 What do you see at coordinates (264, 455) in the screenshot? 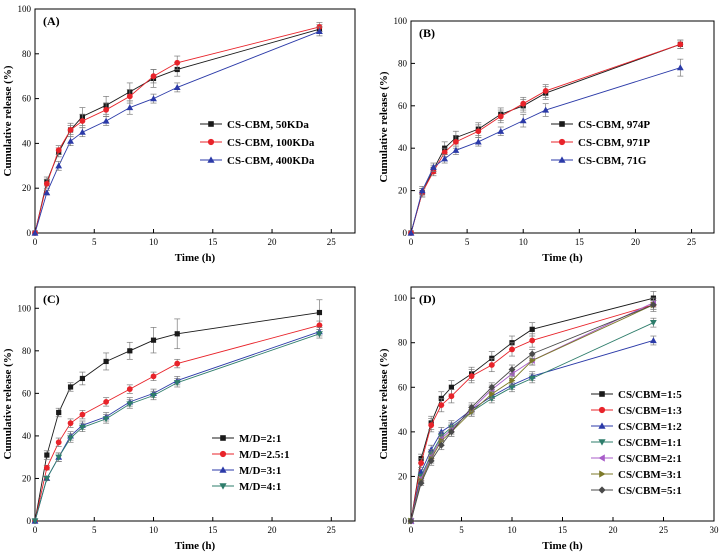
I see `legend-label: M/D=2.5:1` at bounding box center [264, 455].